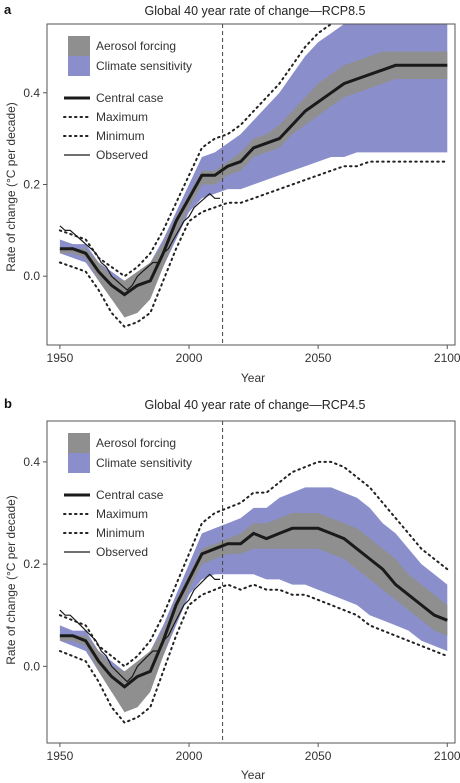 The width and height of the screenshot is (460, 783). I want to click on panel-letter: a, so click(8, 9).